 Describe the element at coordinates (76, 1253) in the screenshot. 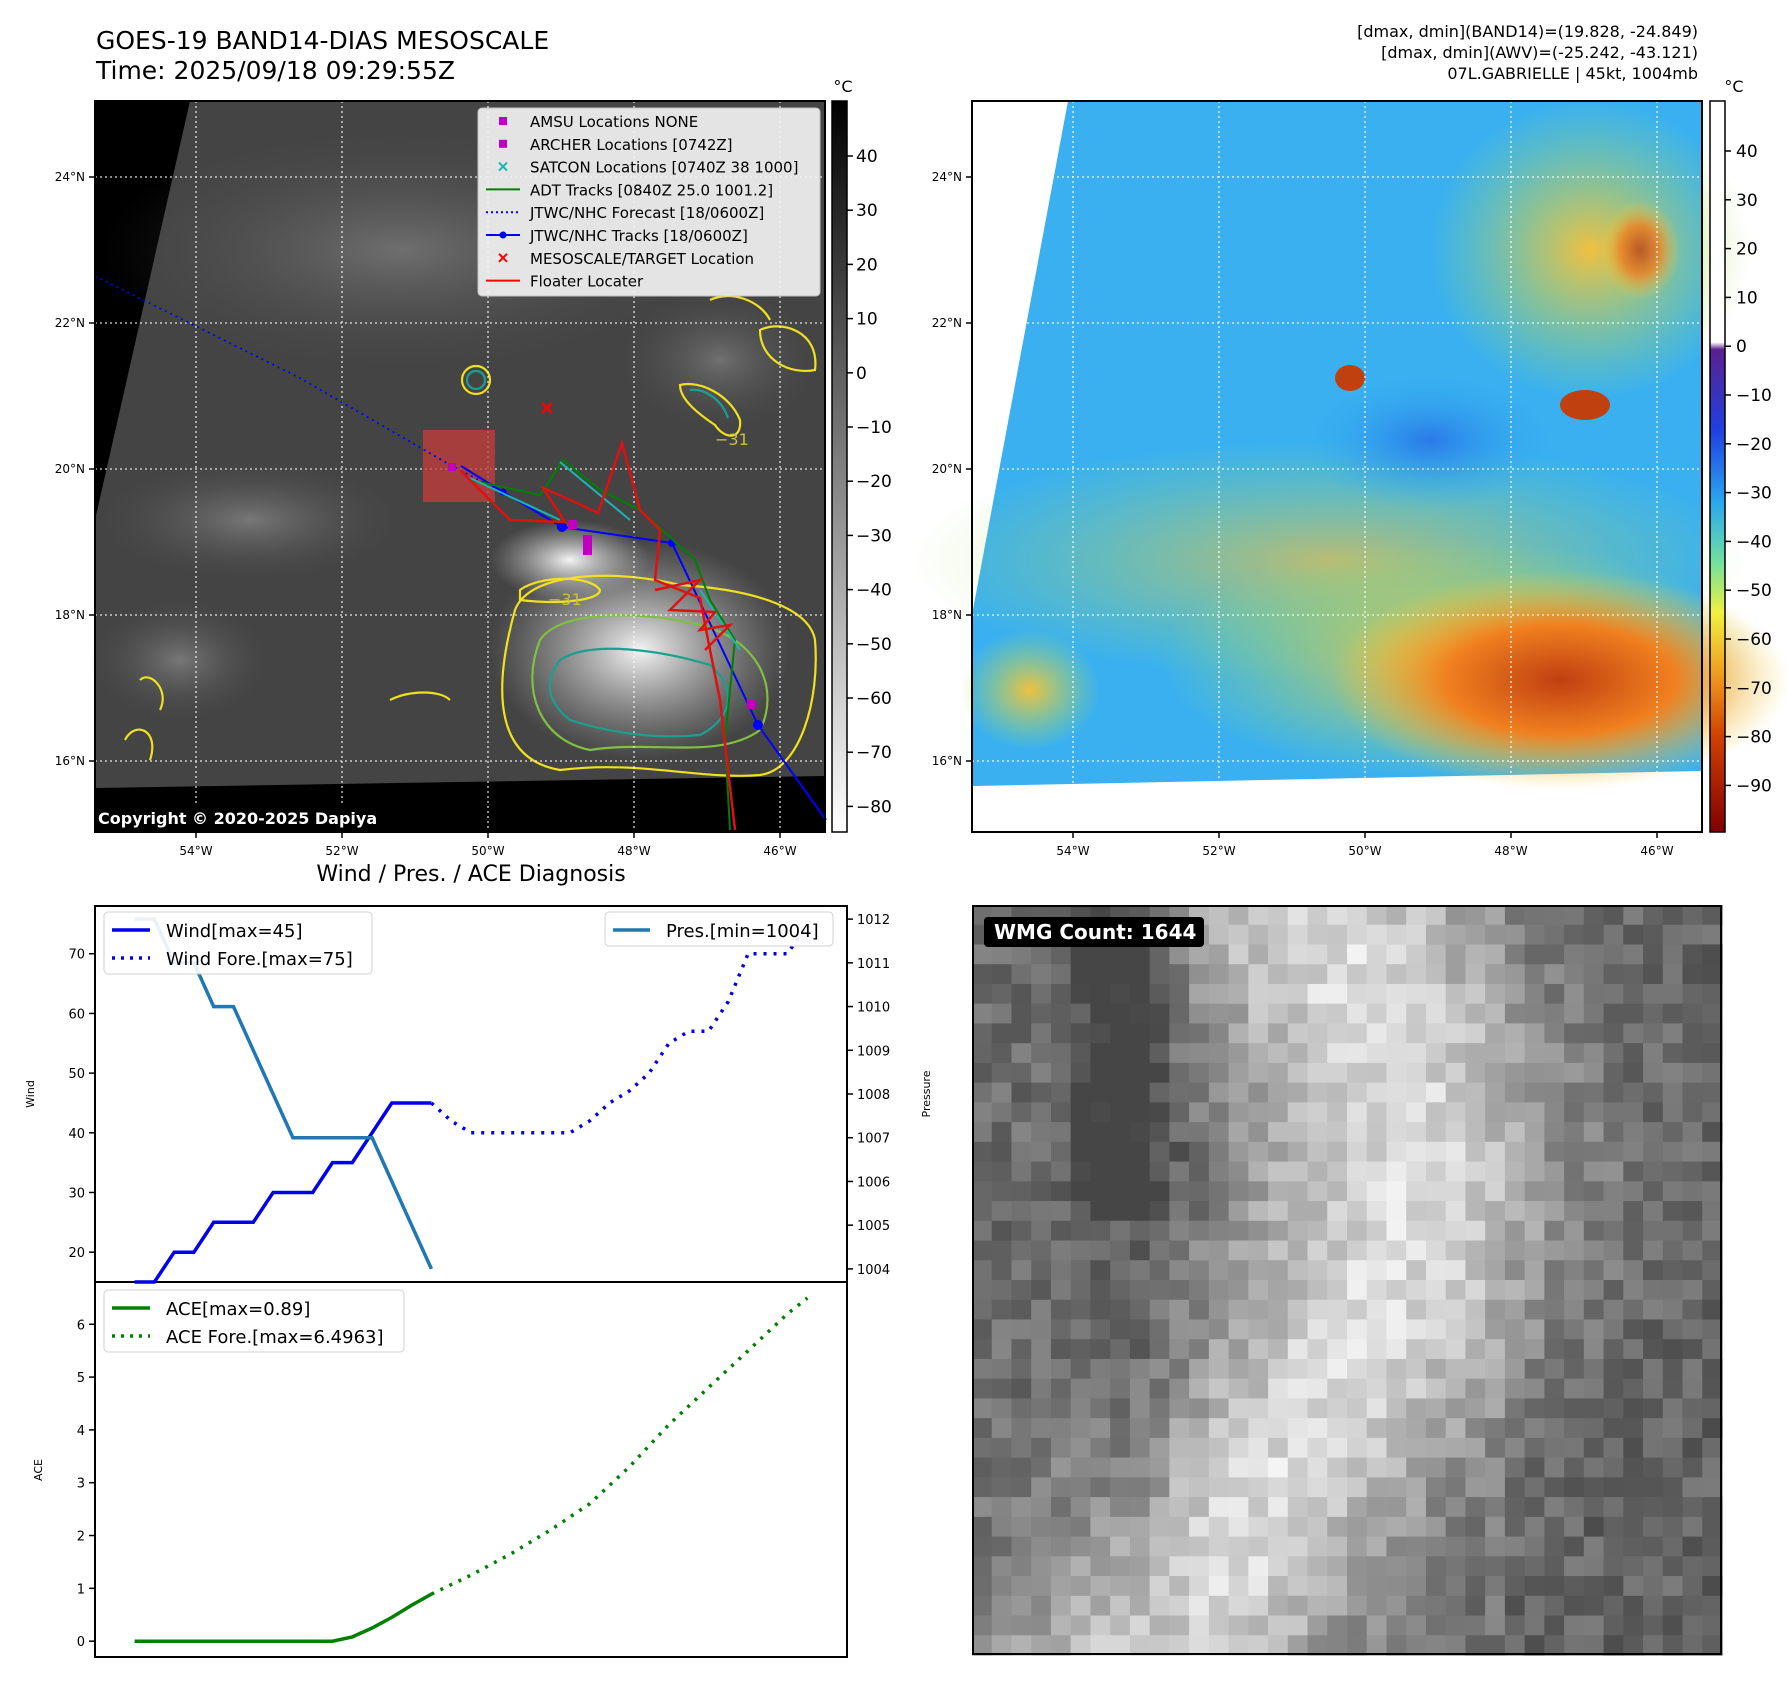

I see `wind-tick-label: 20` at that location.